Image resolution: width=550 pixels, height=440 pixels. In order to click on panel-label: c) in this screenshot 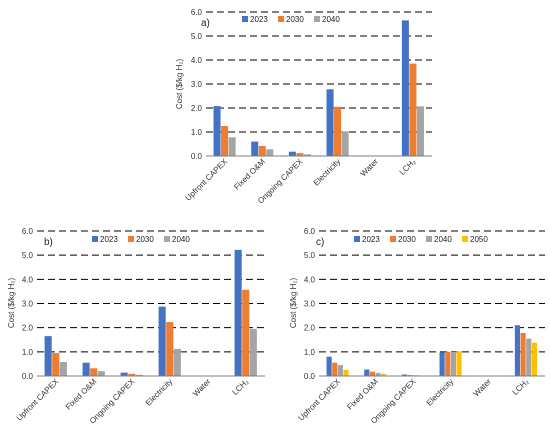, I will do `click(320, 242)`.